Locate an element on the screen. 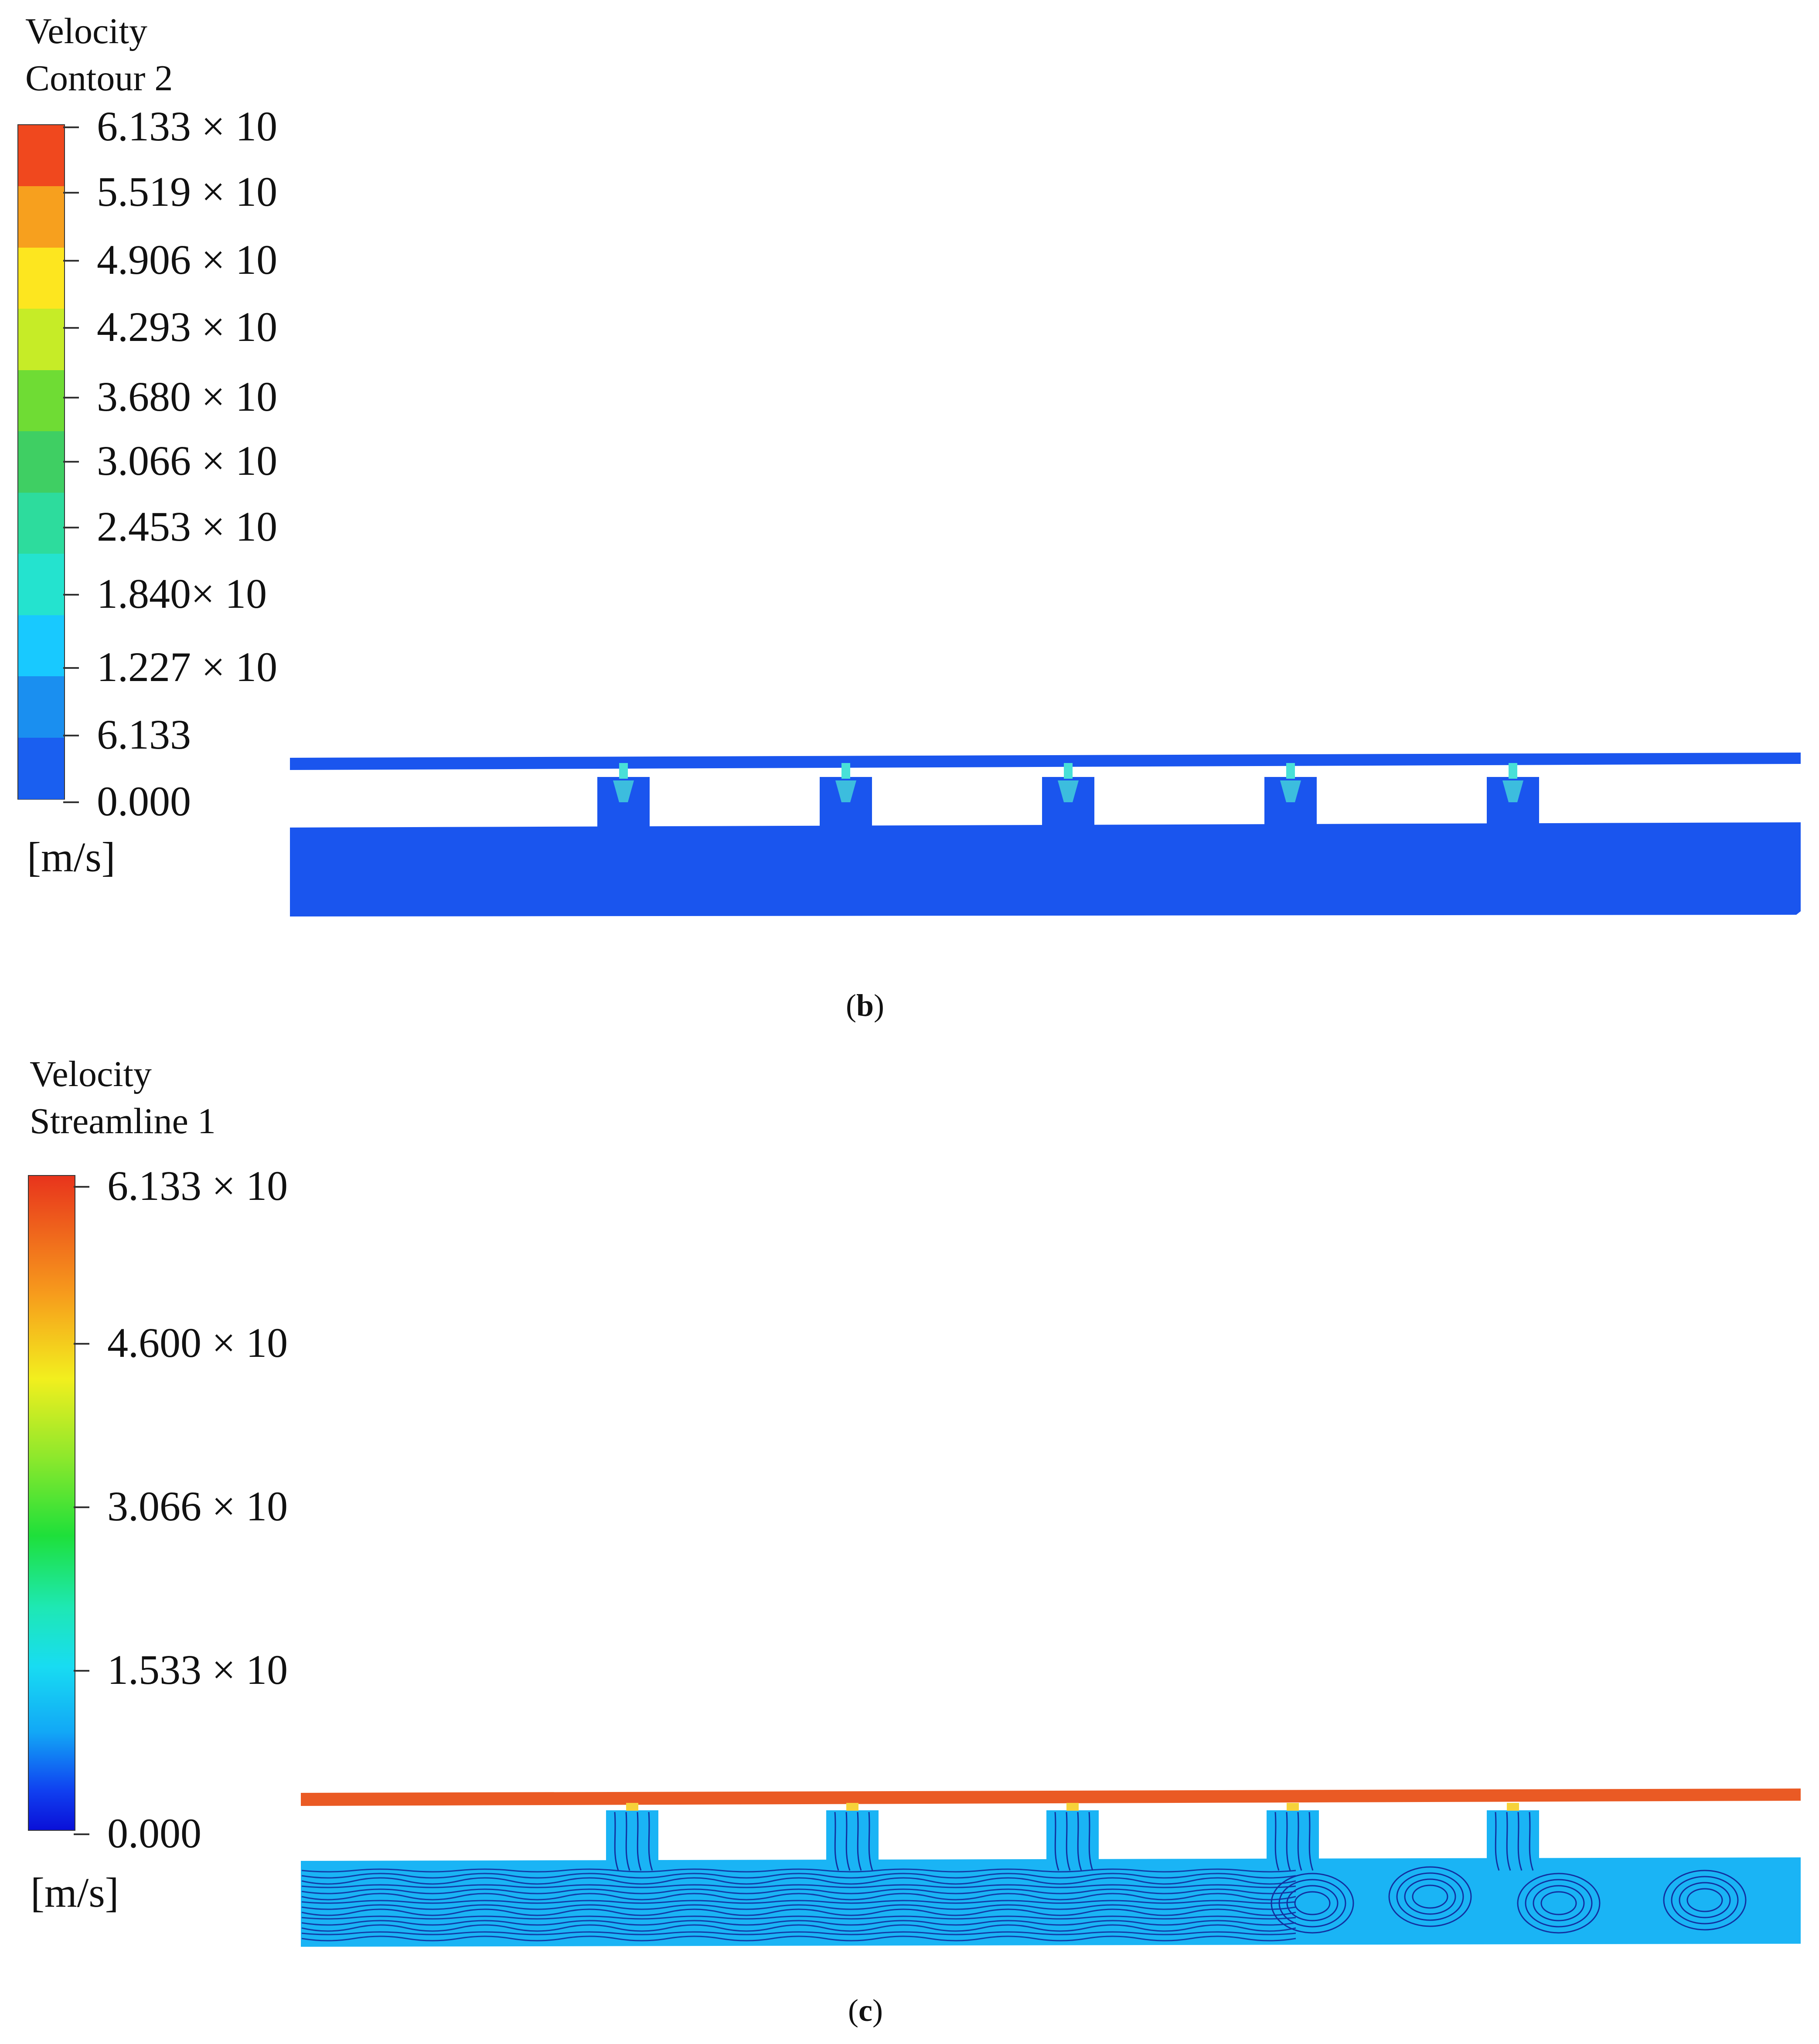 The image size is (1819, 2044). colorbar-tick-label: 1.533 × 10 is located at coordinates (197, 1670).